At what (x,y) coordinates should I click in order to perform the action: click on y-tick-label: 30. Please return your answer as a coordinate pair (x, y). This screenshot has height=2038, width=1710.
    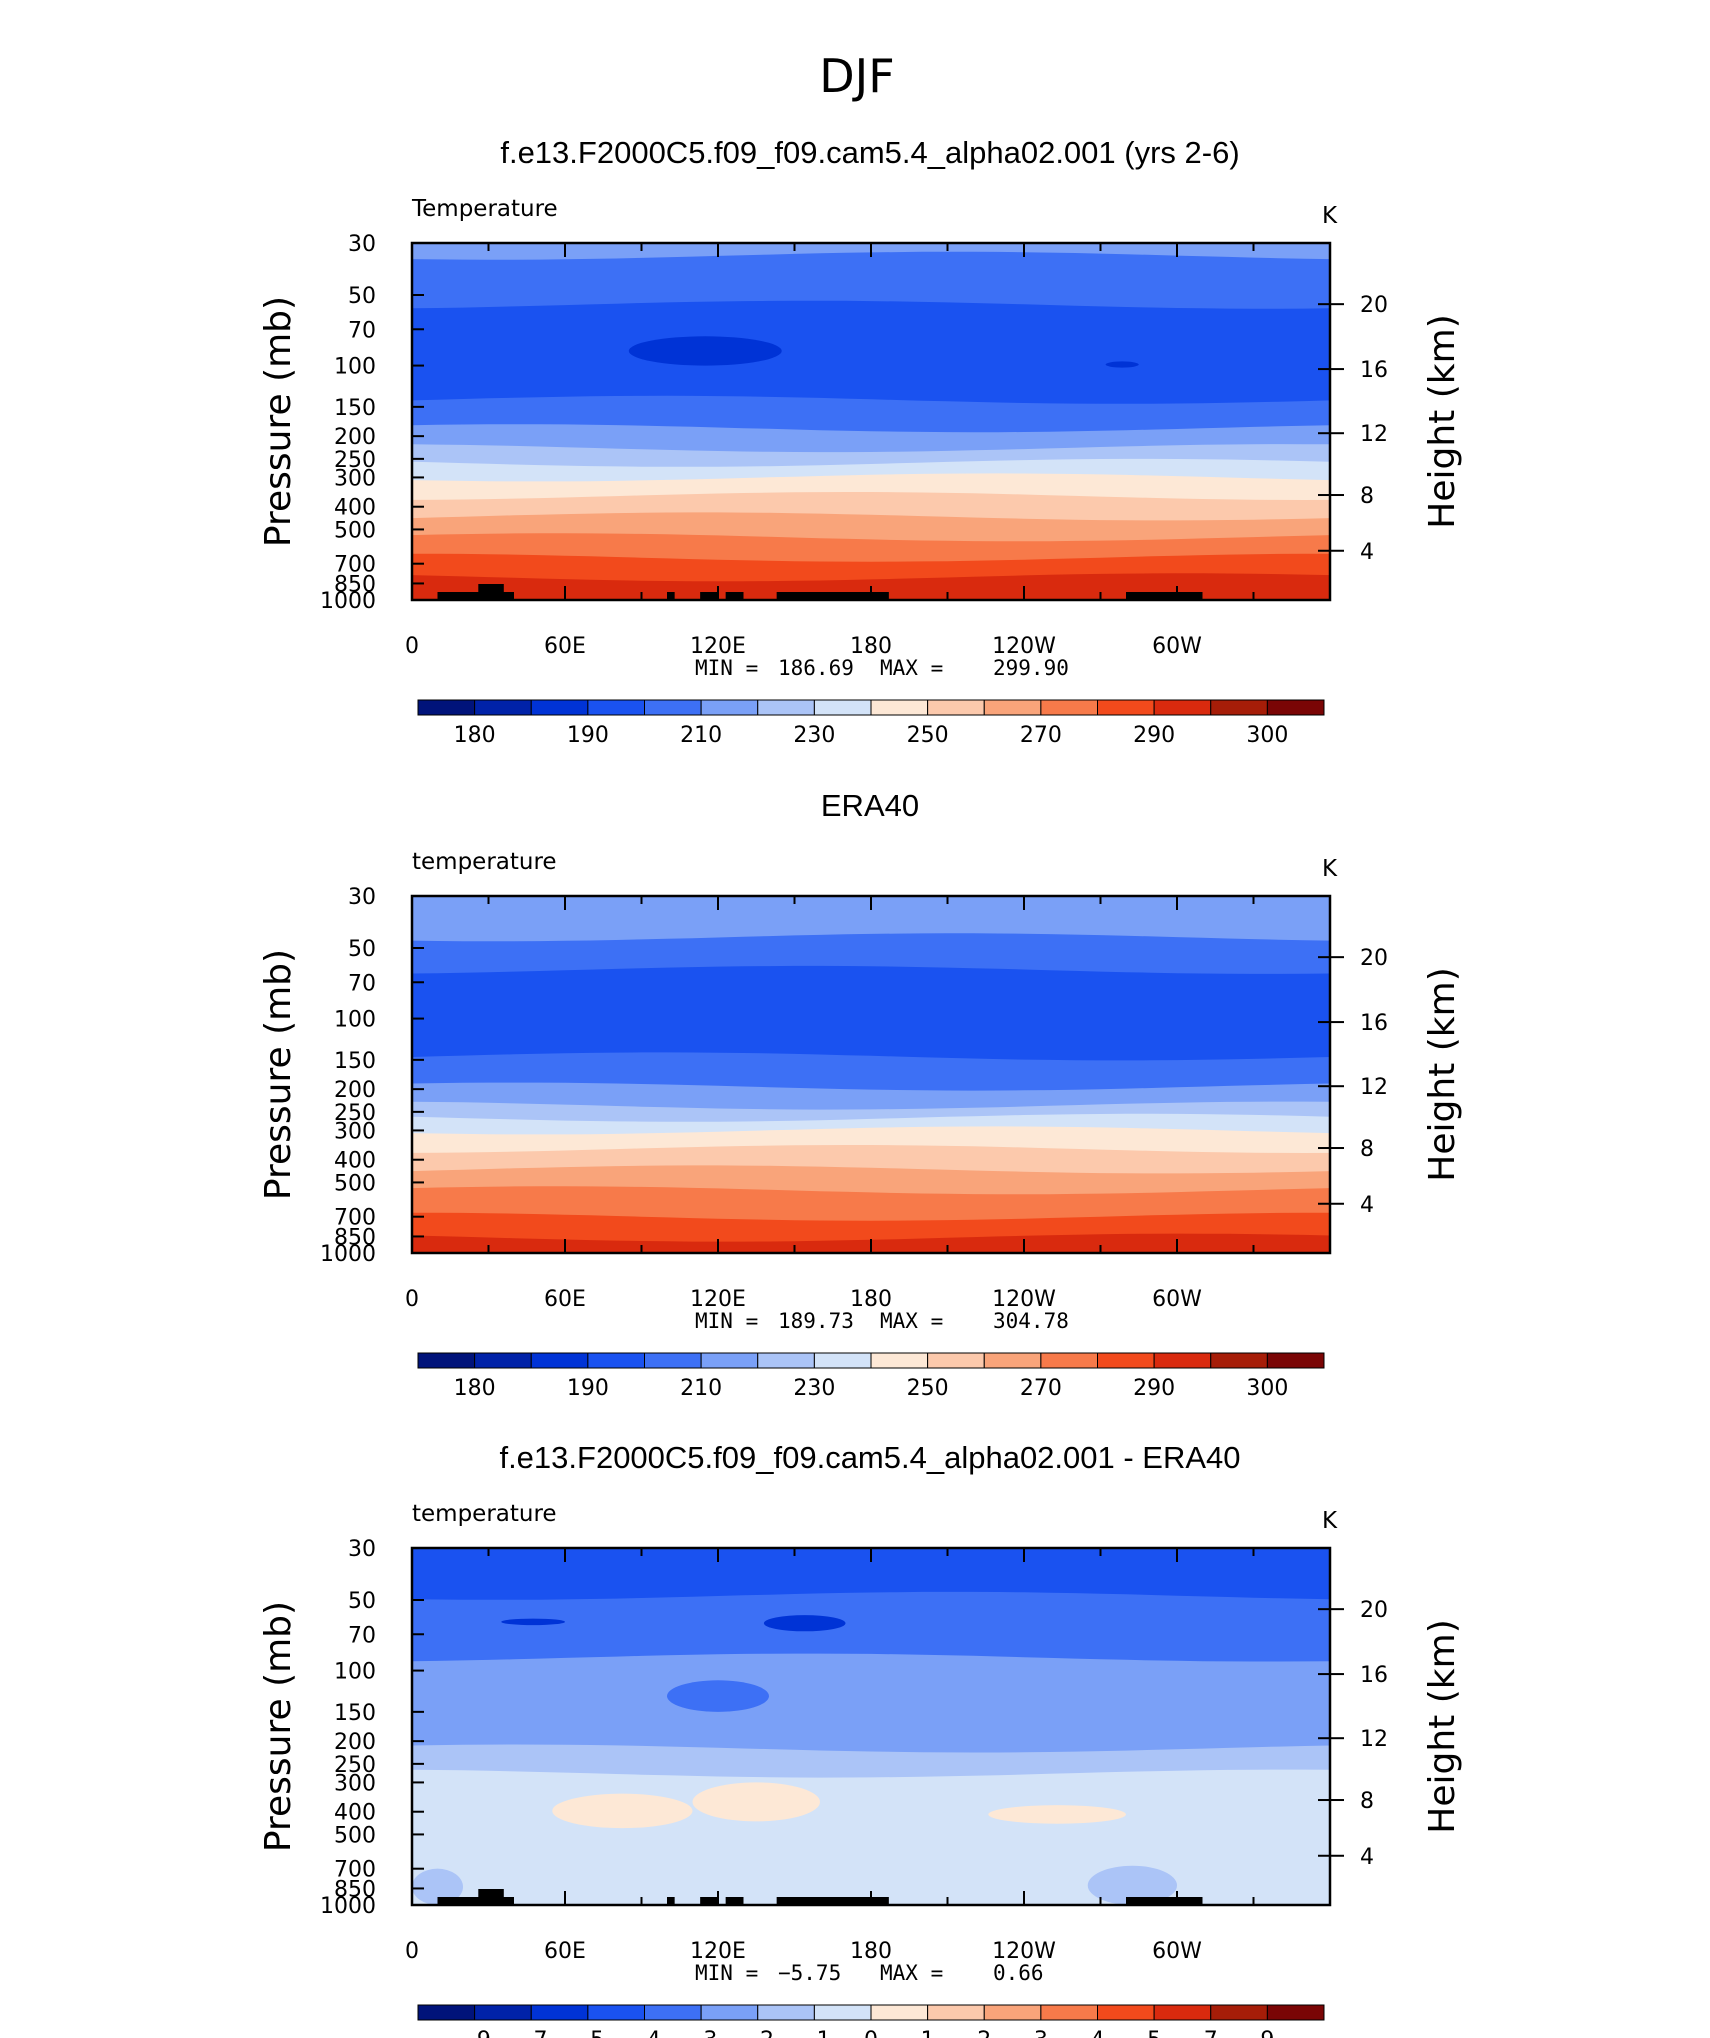
    Looking at the image, I should click on (362, 897).